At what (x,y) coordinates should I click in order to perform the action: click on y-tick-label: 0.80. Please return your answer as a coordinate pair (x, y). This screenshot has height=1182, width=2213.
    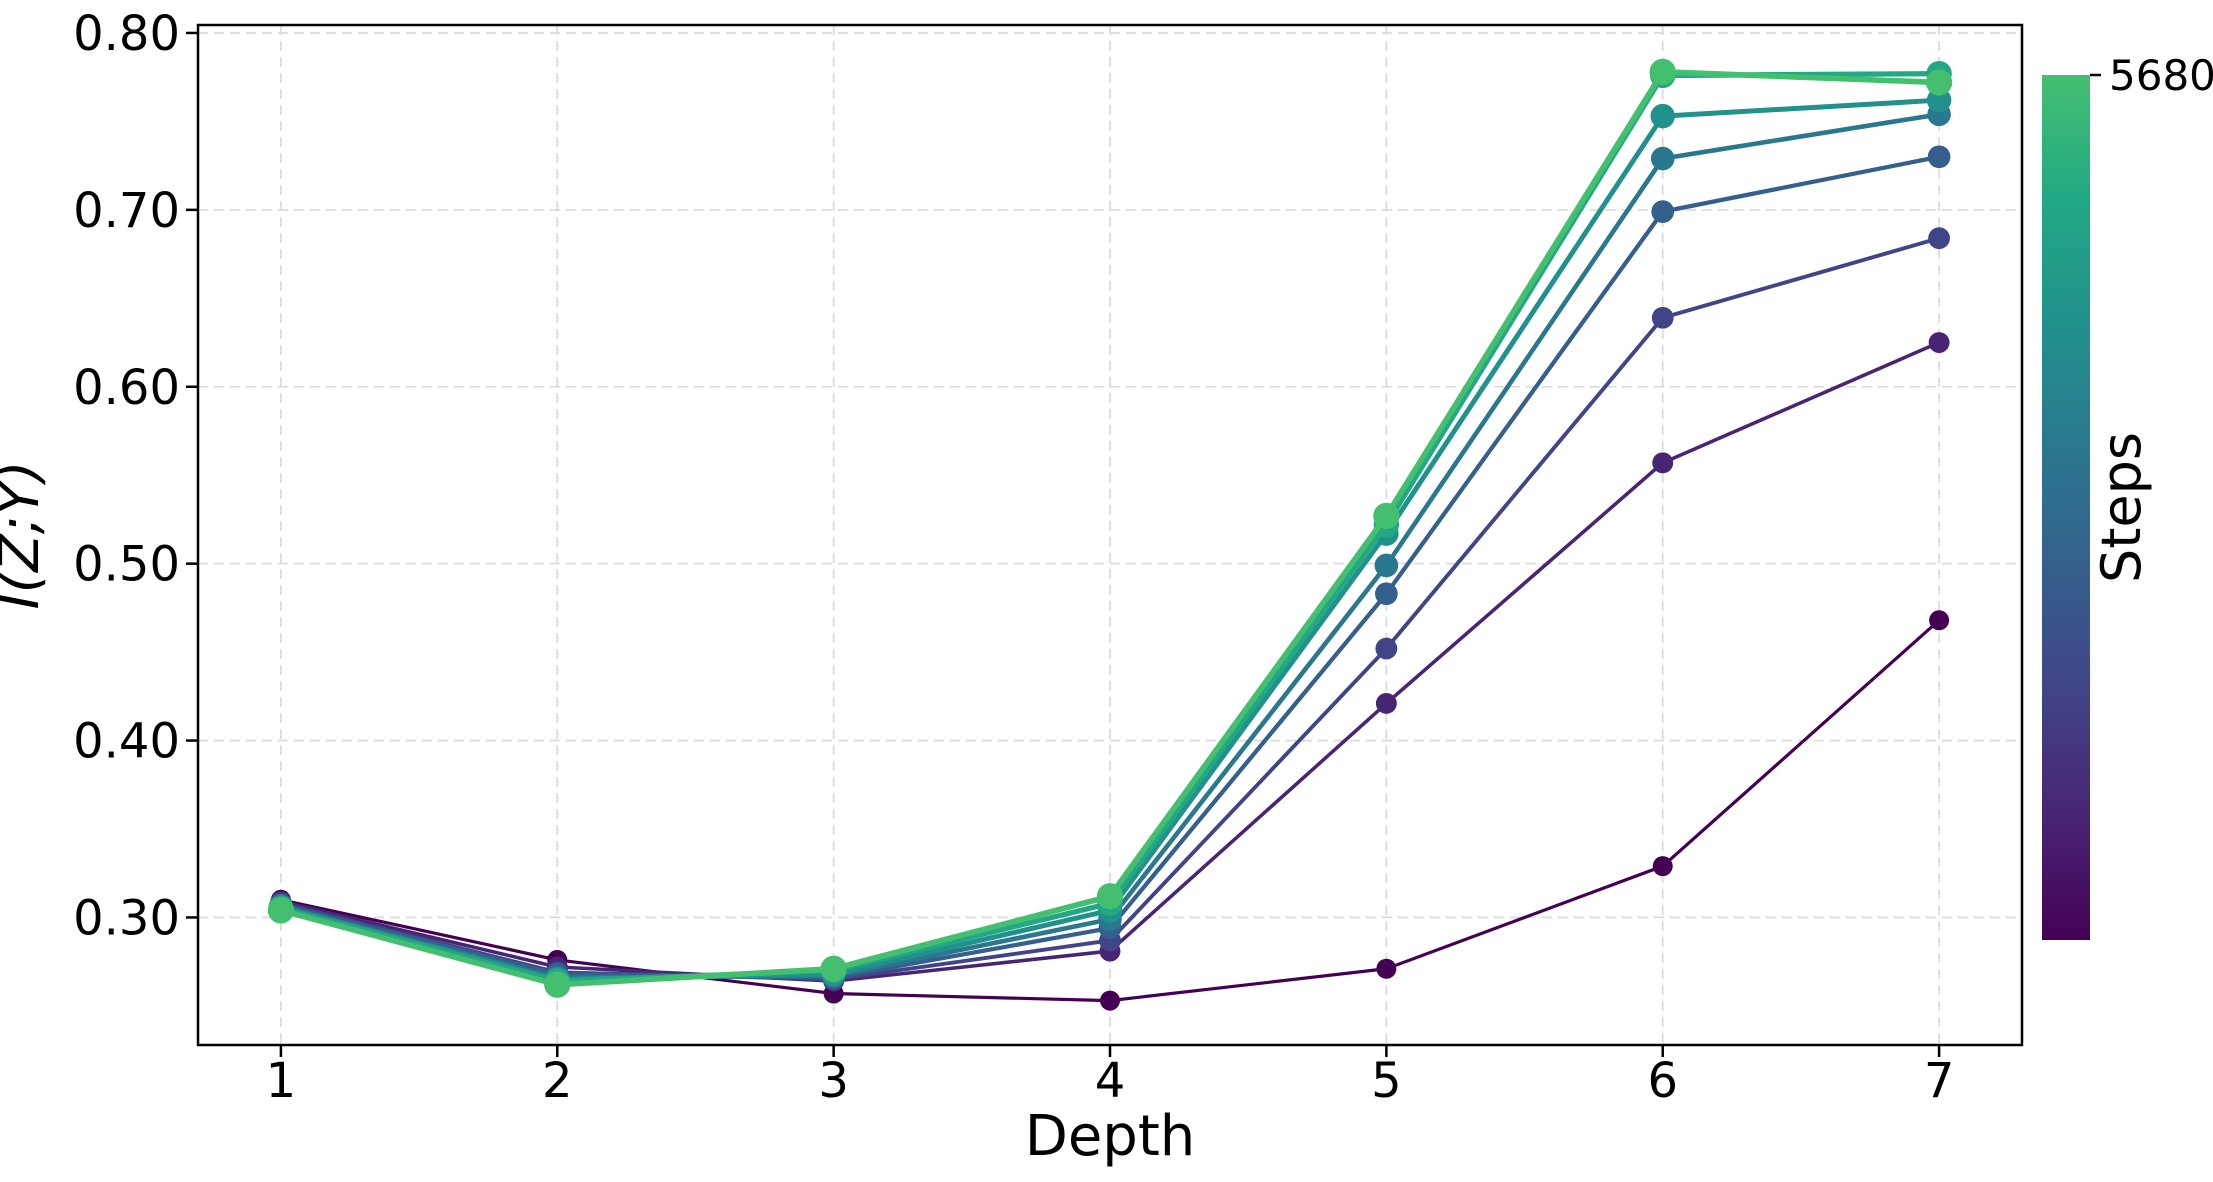
    Looking at the image, I should click on (126, 34).